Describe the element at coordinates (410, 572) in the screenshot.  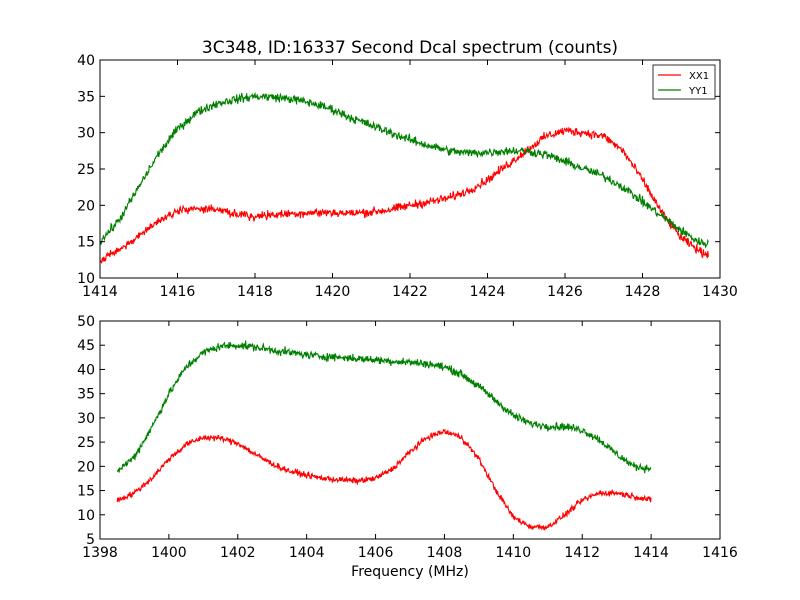
I see `x-axis-label: Frequency (MHz)` at that location.